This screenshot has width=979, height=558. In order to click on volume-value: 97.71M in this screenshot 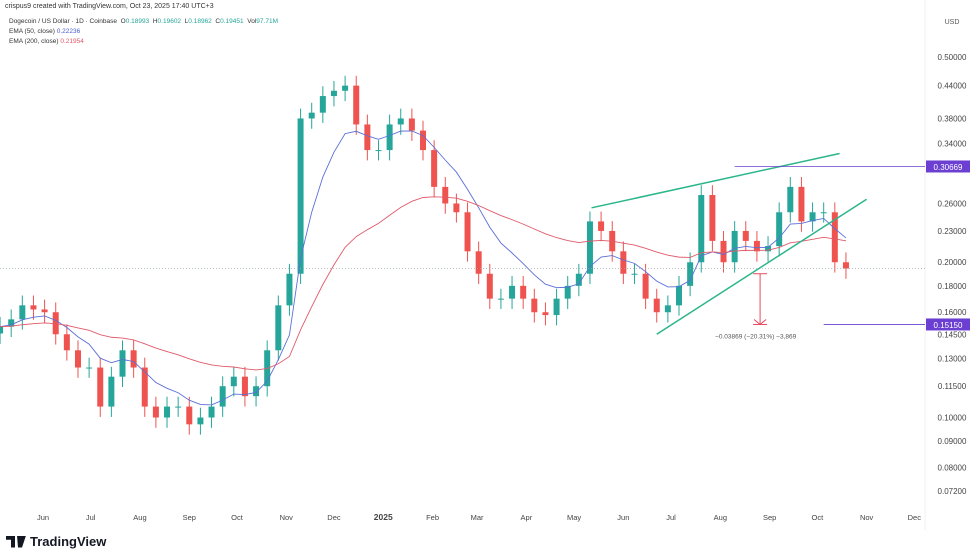, I will do `click(267, 21)`.